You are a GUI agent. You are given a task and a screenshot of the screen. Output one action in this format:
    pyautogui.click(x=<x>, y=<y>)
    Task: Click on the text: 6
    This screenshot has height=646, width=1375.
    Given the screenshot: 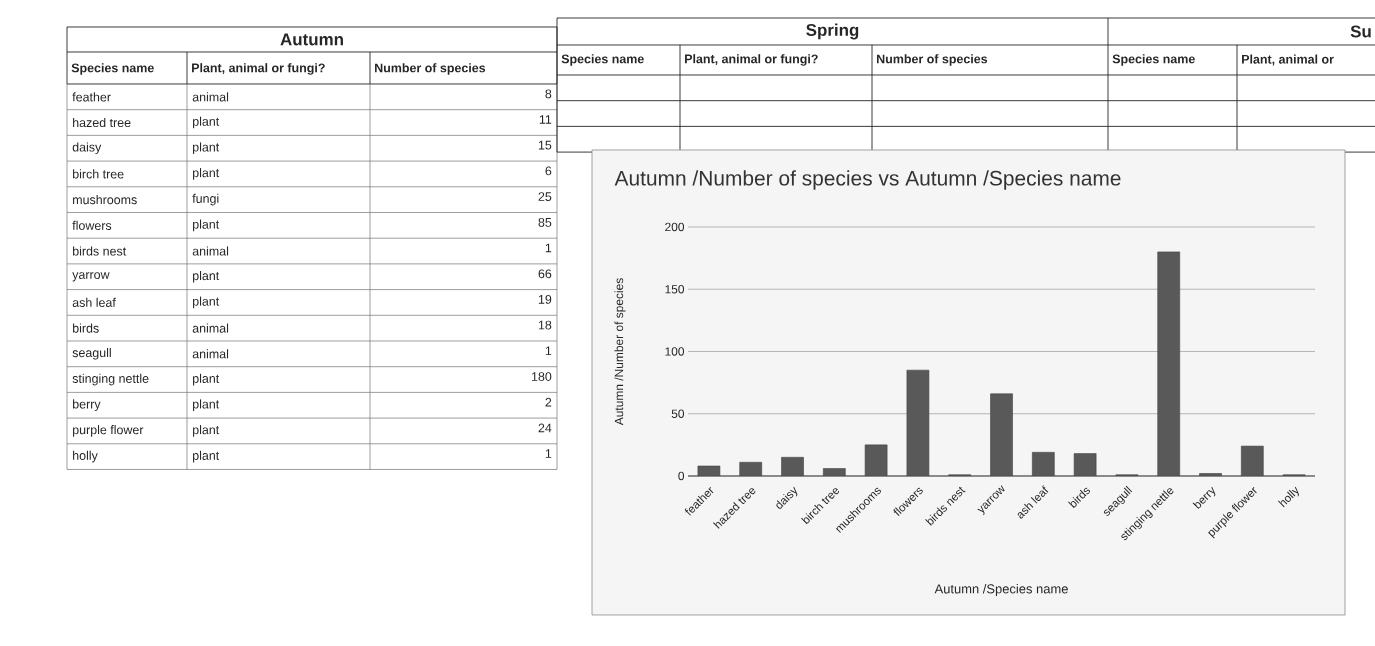 What is the action you would take?
    pyautogui.click(x=548, y=171)
    